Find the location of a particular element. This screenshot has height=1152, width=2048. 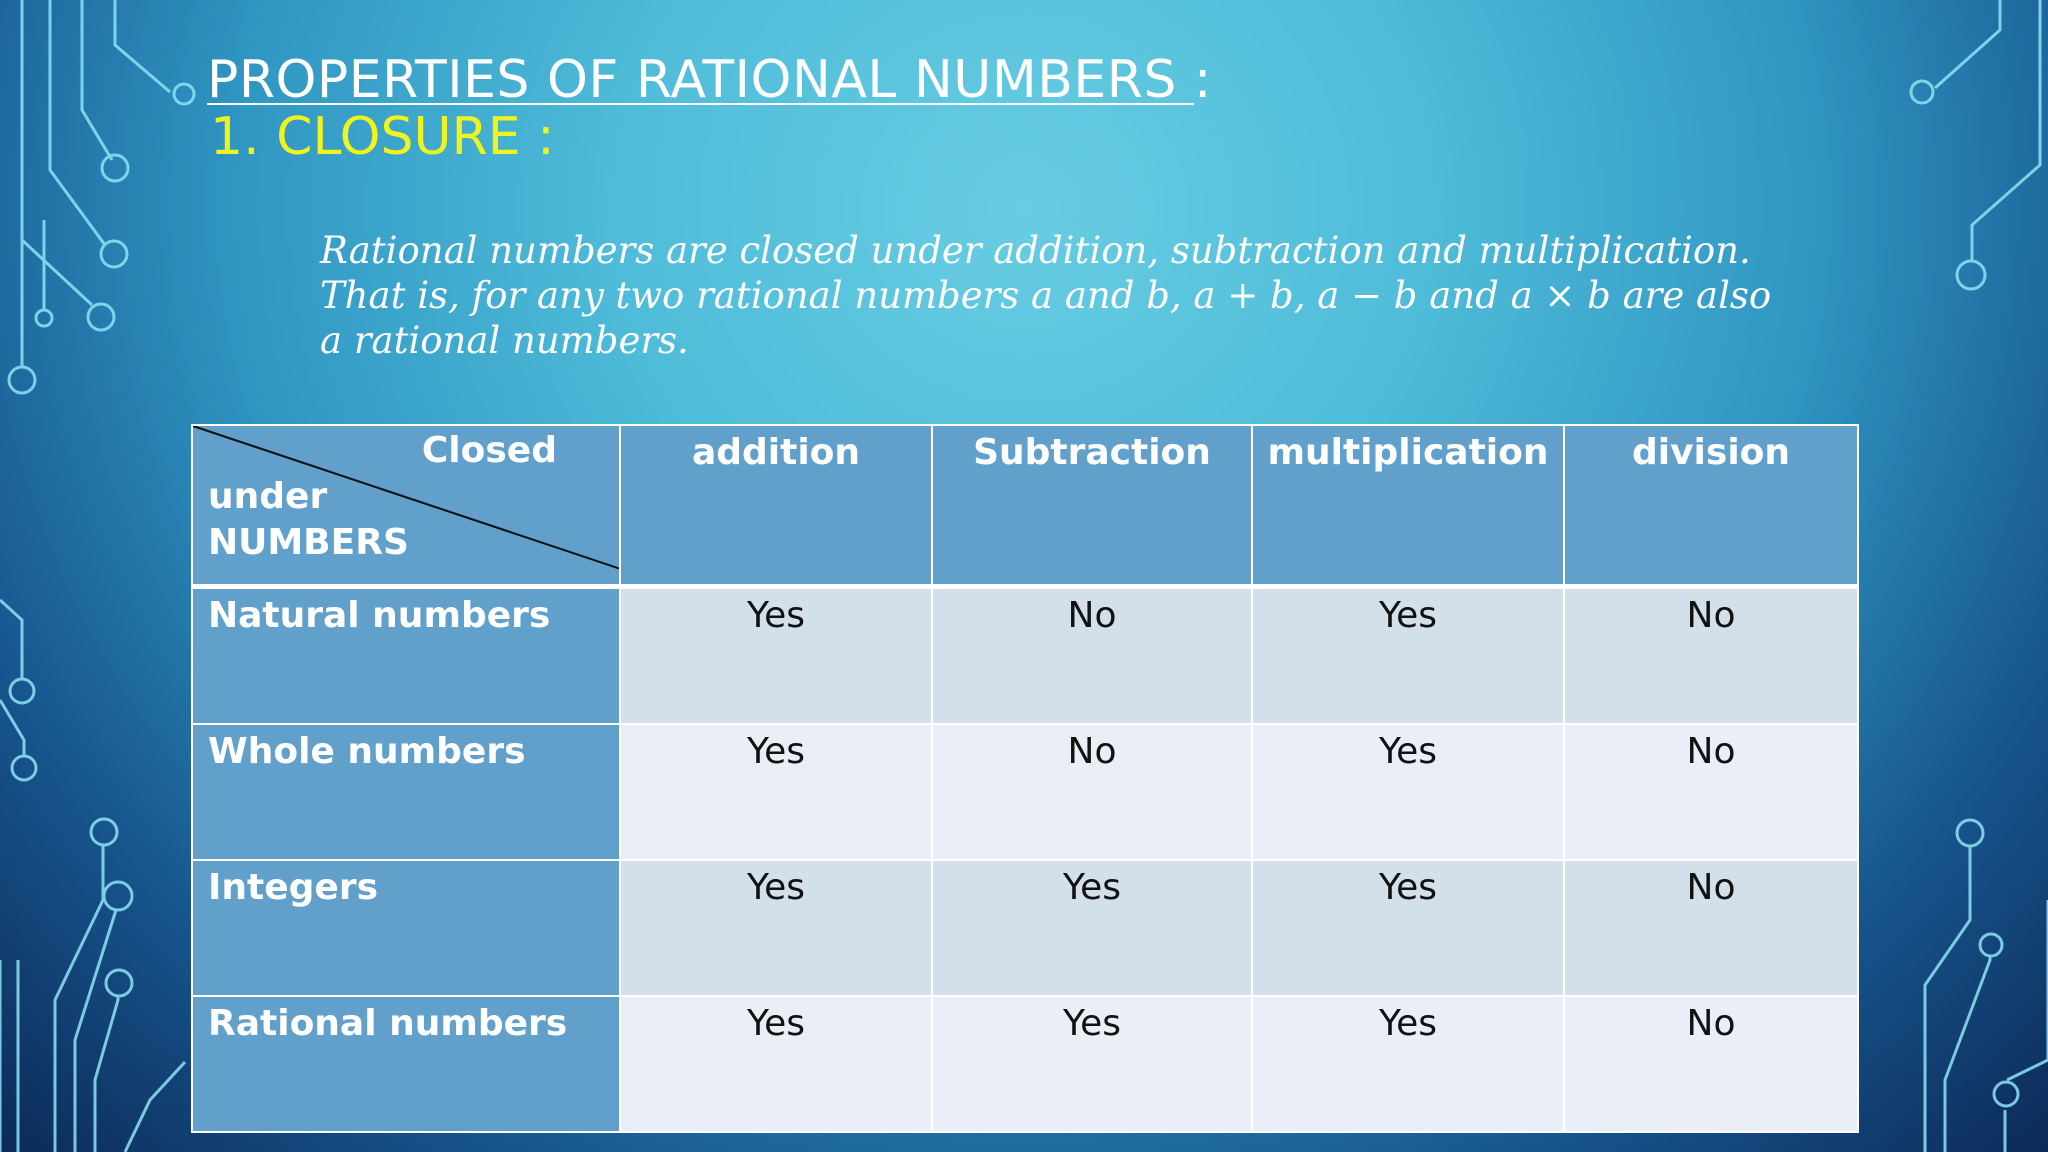

column-header-multiplication: multiplication is located at coordinates (1408, 506).